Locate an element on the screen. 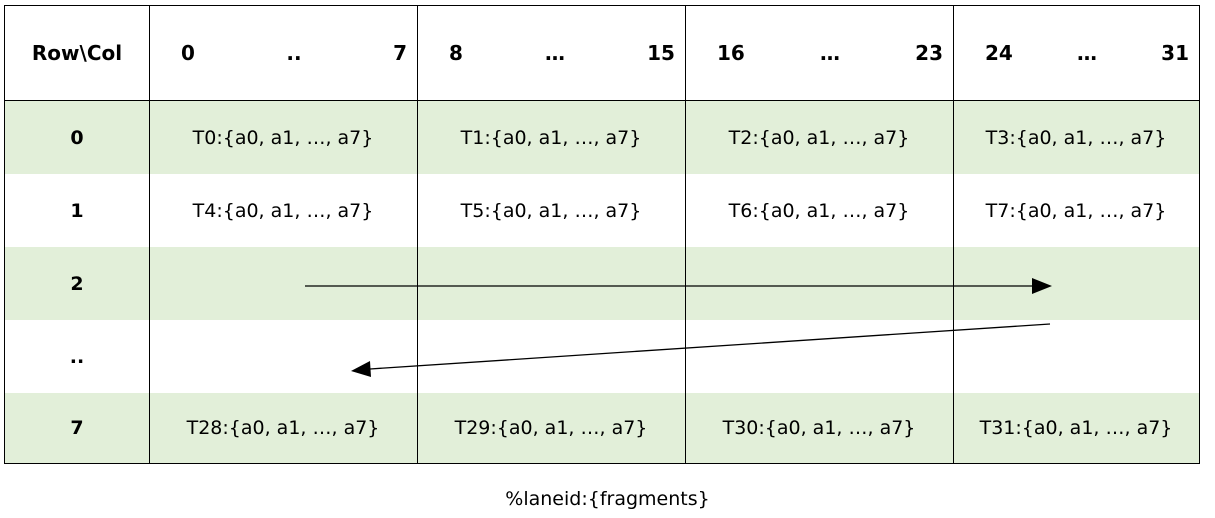  column-group-1: 8 … 15 is located at coordinates (551, 53).